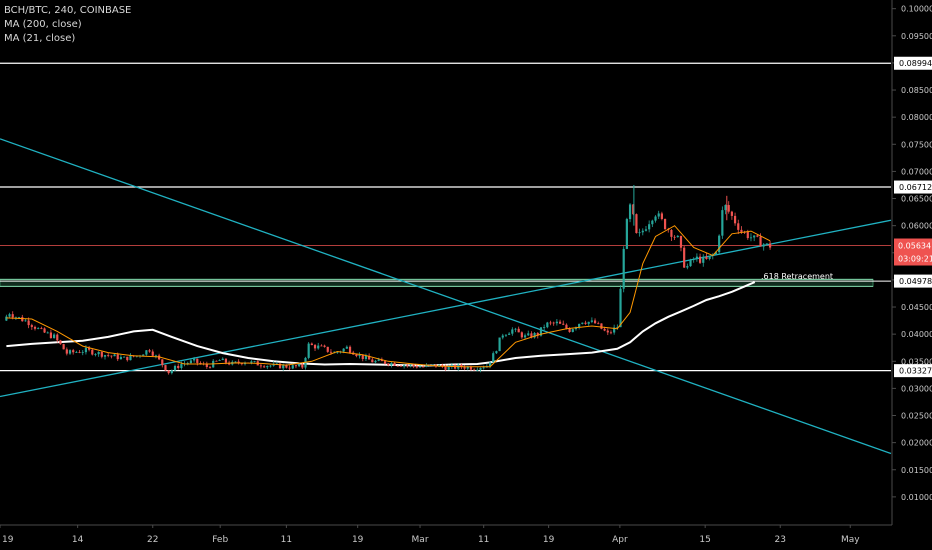 The height and width of the screenshot is (550, 932). I want to click on y-tick-label: 0.07500, so click(916, 144).